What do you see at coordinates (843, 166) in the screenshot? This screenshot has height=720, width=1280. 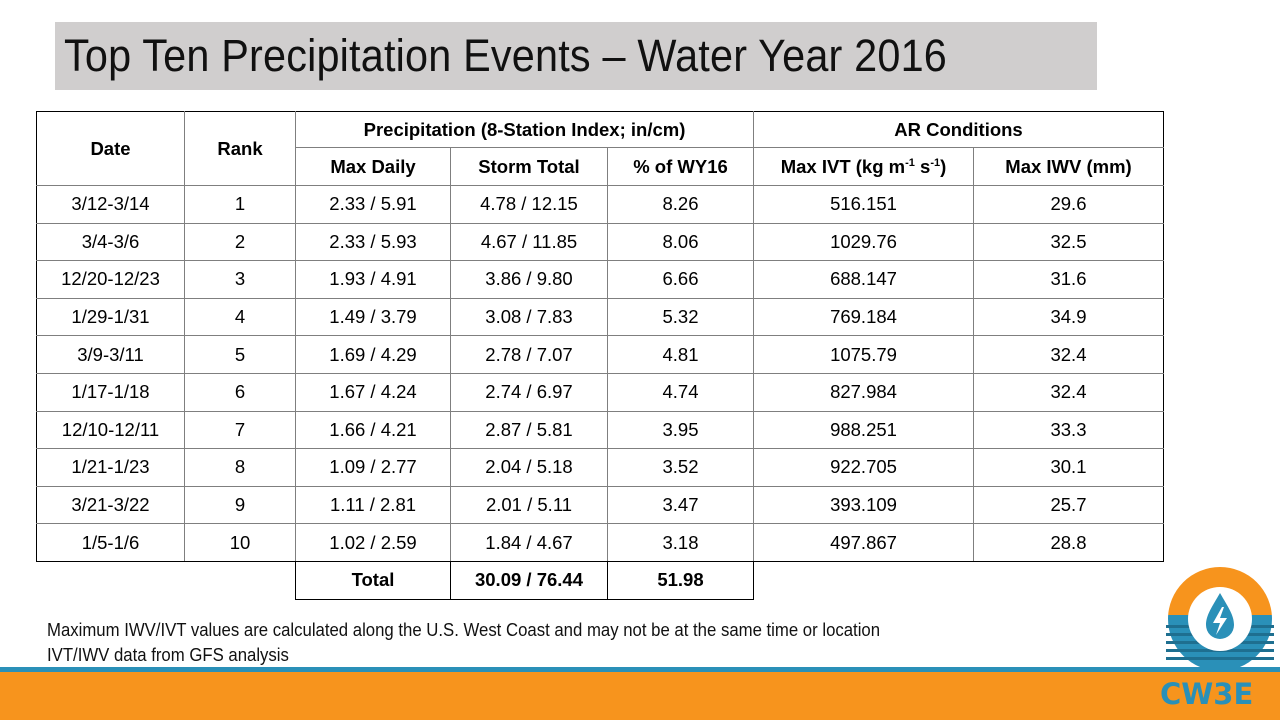 I see `ivt-unit-prefix: Max IVT (kg m` at bounding box center [843, 166].